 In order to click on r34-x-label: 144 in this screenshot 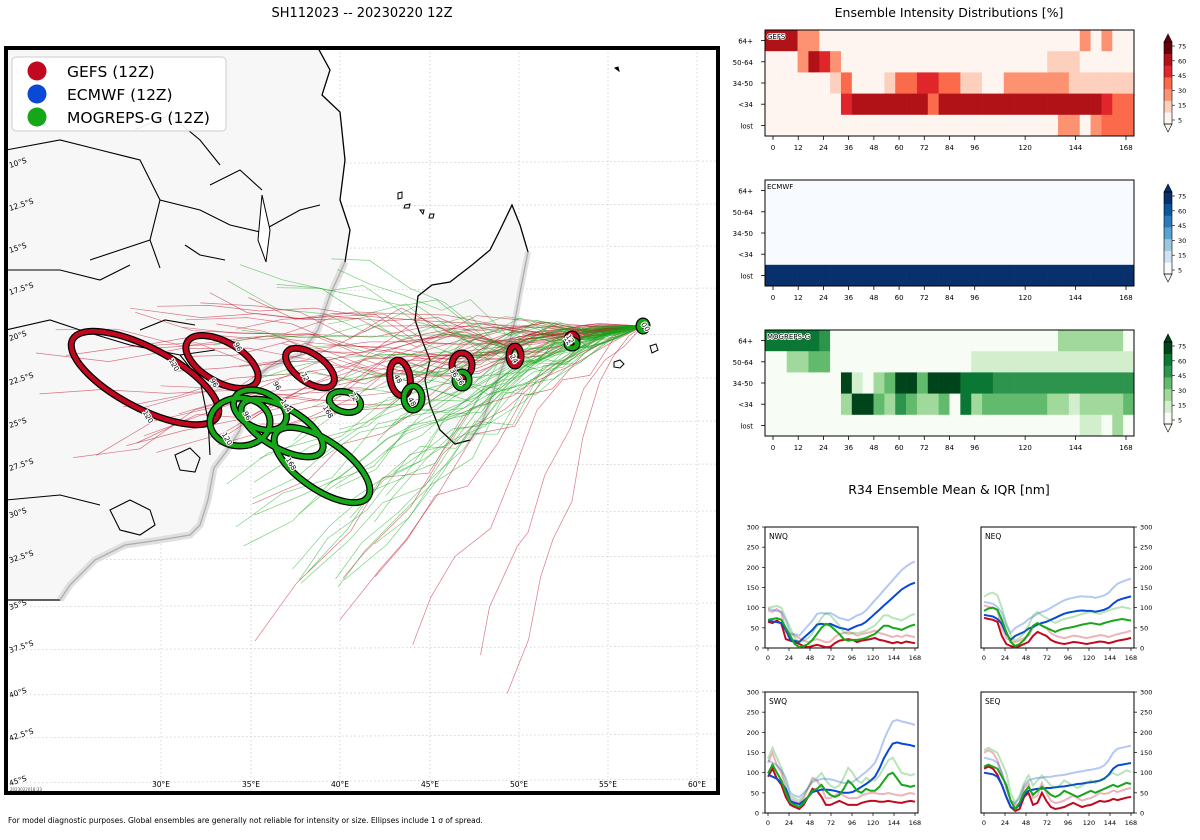, I will do `click(1110, 658)`.